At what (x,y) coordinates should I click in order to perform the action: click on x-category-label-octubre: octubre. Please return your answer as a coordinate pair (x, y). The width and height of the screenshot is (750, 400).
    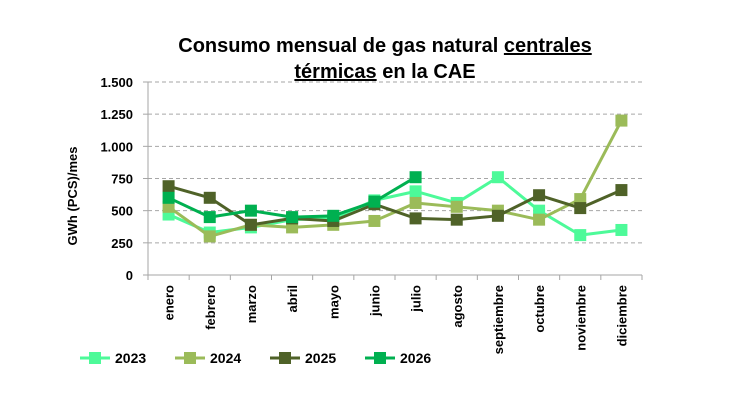
    Looking at the image, I should click on (539, 309).